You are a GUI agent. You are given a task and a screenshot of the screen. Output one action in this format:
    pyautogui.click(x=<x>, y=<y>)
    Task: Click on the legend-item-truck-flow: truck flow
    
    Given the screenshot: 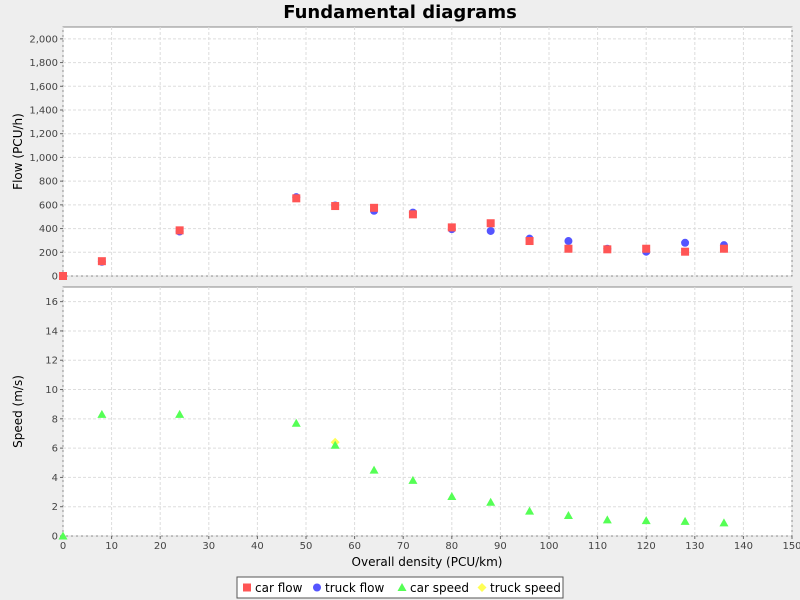 What is the action you would take?
    pyautogui.click(x=349, y=588)
    